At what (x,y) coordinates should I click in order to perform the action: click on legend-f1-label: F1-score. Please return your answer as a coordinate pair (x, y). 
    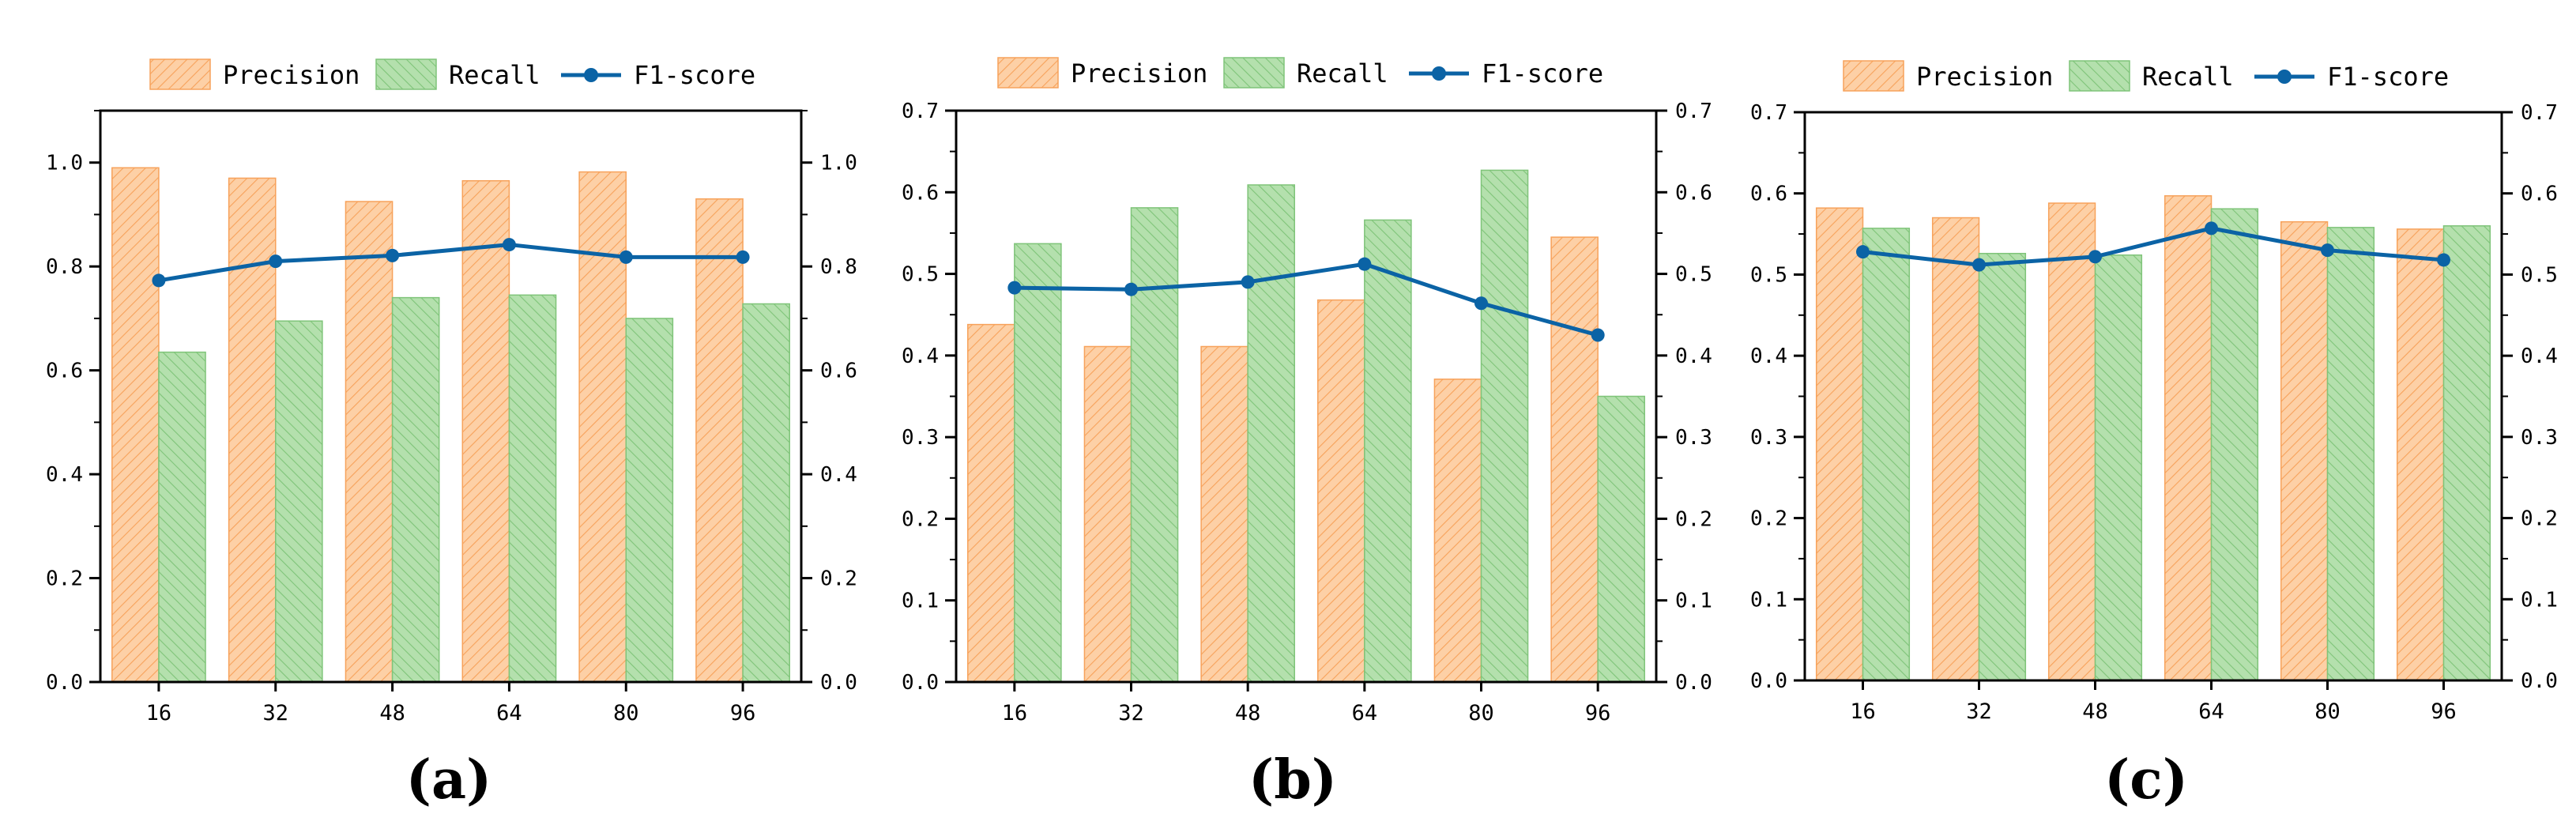
    Looking at the image, I should click on (1542, 73).